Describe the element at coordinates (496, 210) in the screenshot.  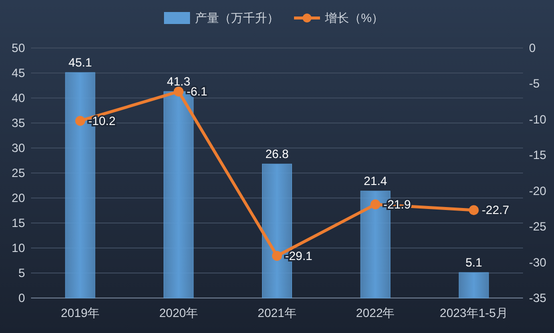
I see `data-label: -22.7` at that location.